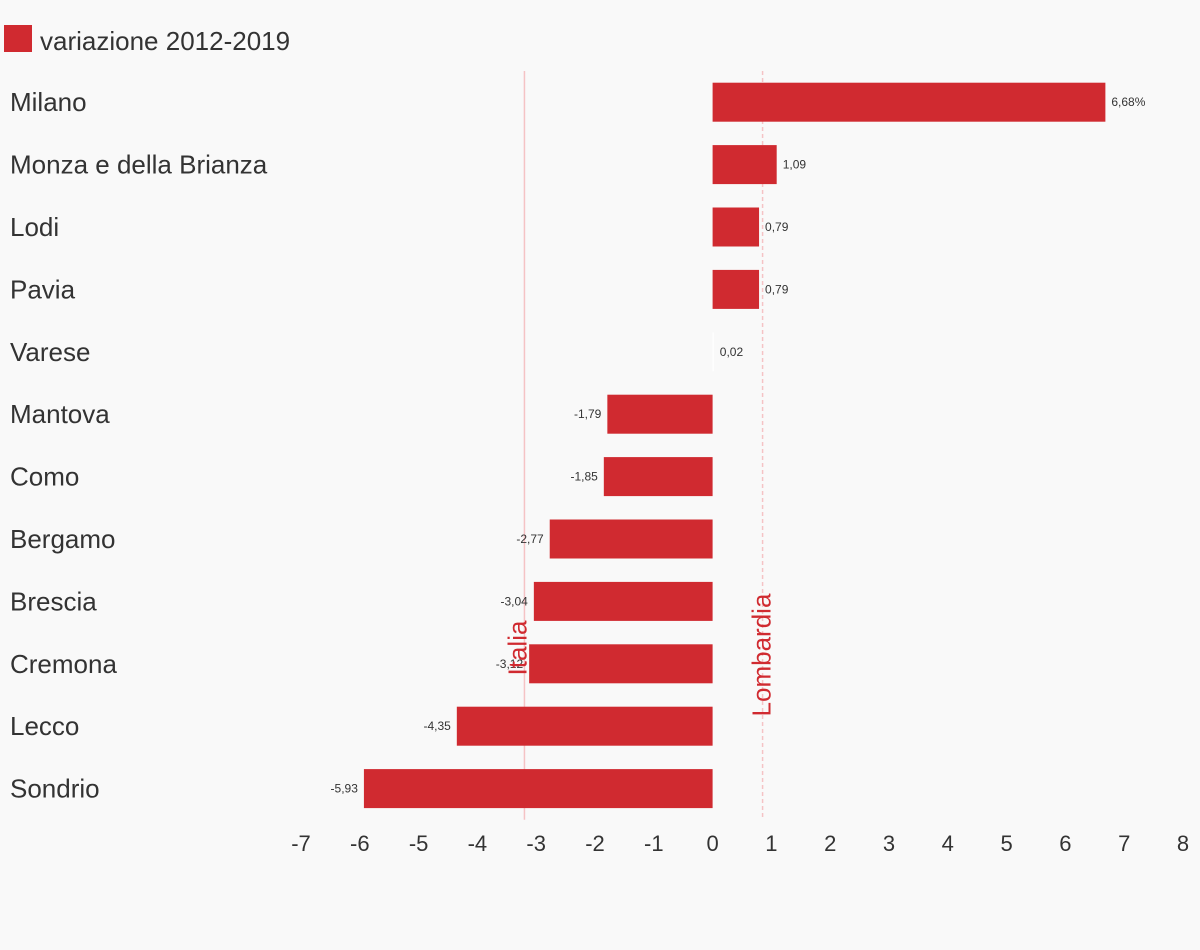 The image size is (1200, 950). What do you see at coordinates (18, 38) in the screenshot?
I see `legend-swatch` at bounding box center [18, 38].